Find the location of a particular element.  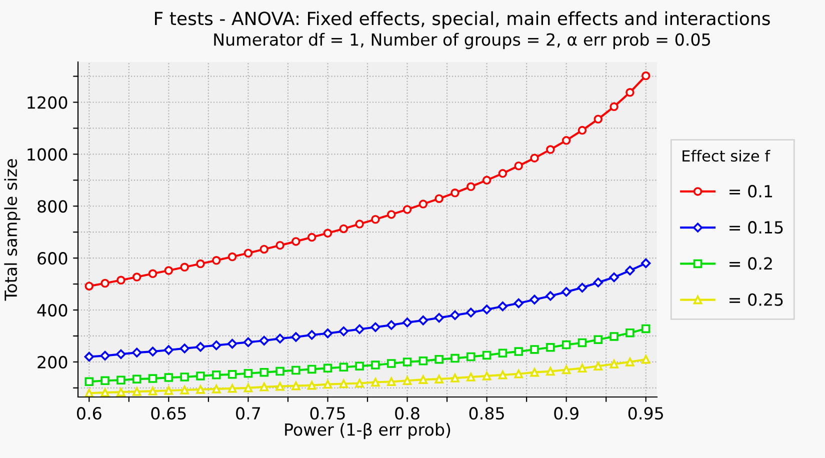

x-tick-label: 0.7 is located at coordinates (248, 413).